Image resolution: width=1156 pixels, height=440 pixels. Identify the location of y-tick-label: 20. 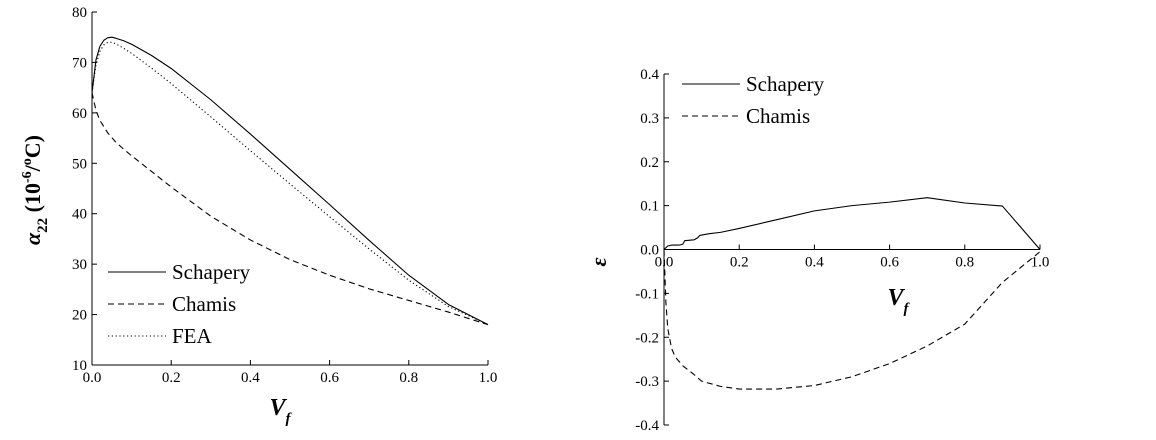
(79, 316).